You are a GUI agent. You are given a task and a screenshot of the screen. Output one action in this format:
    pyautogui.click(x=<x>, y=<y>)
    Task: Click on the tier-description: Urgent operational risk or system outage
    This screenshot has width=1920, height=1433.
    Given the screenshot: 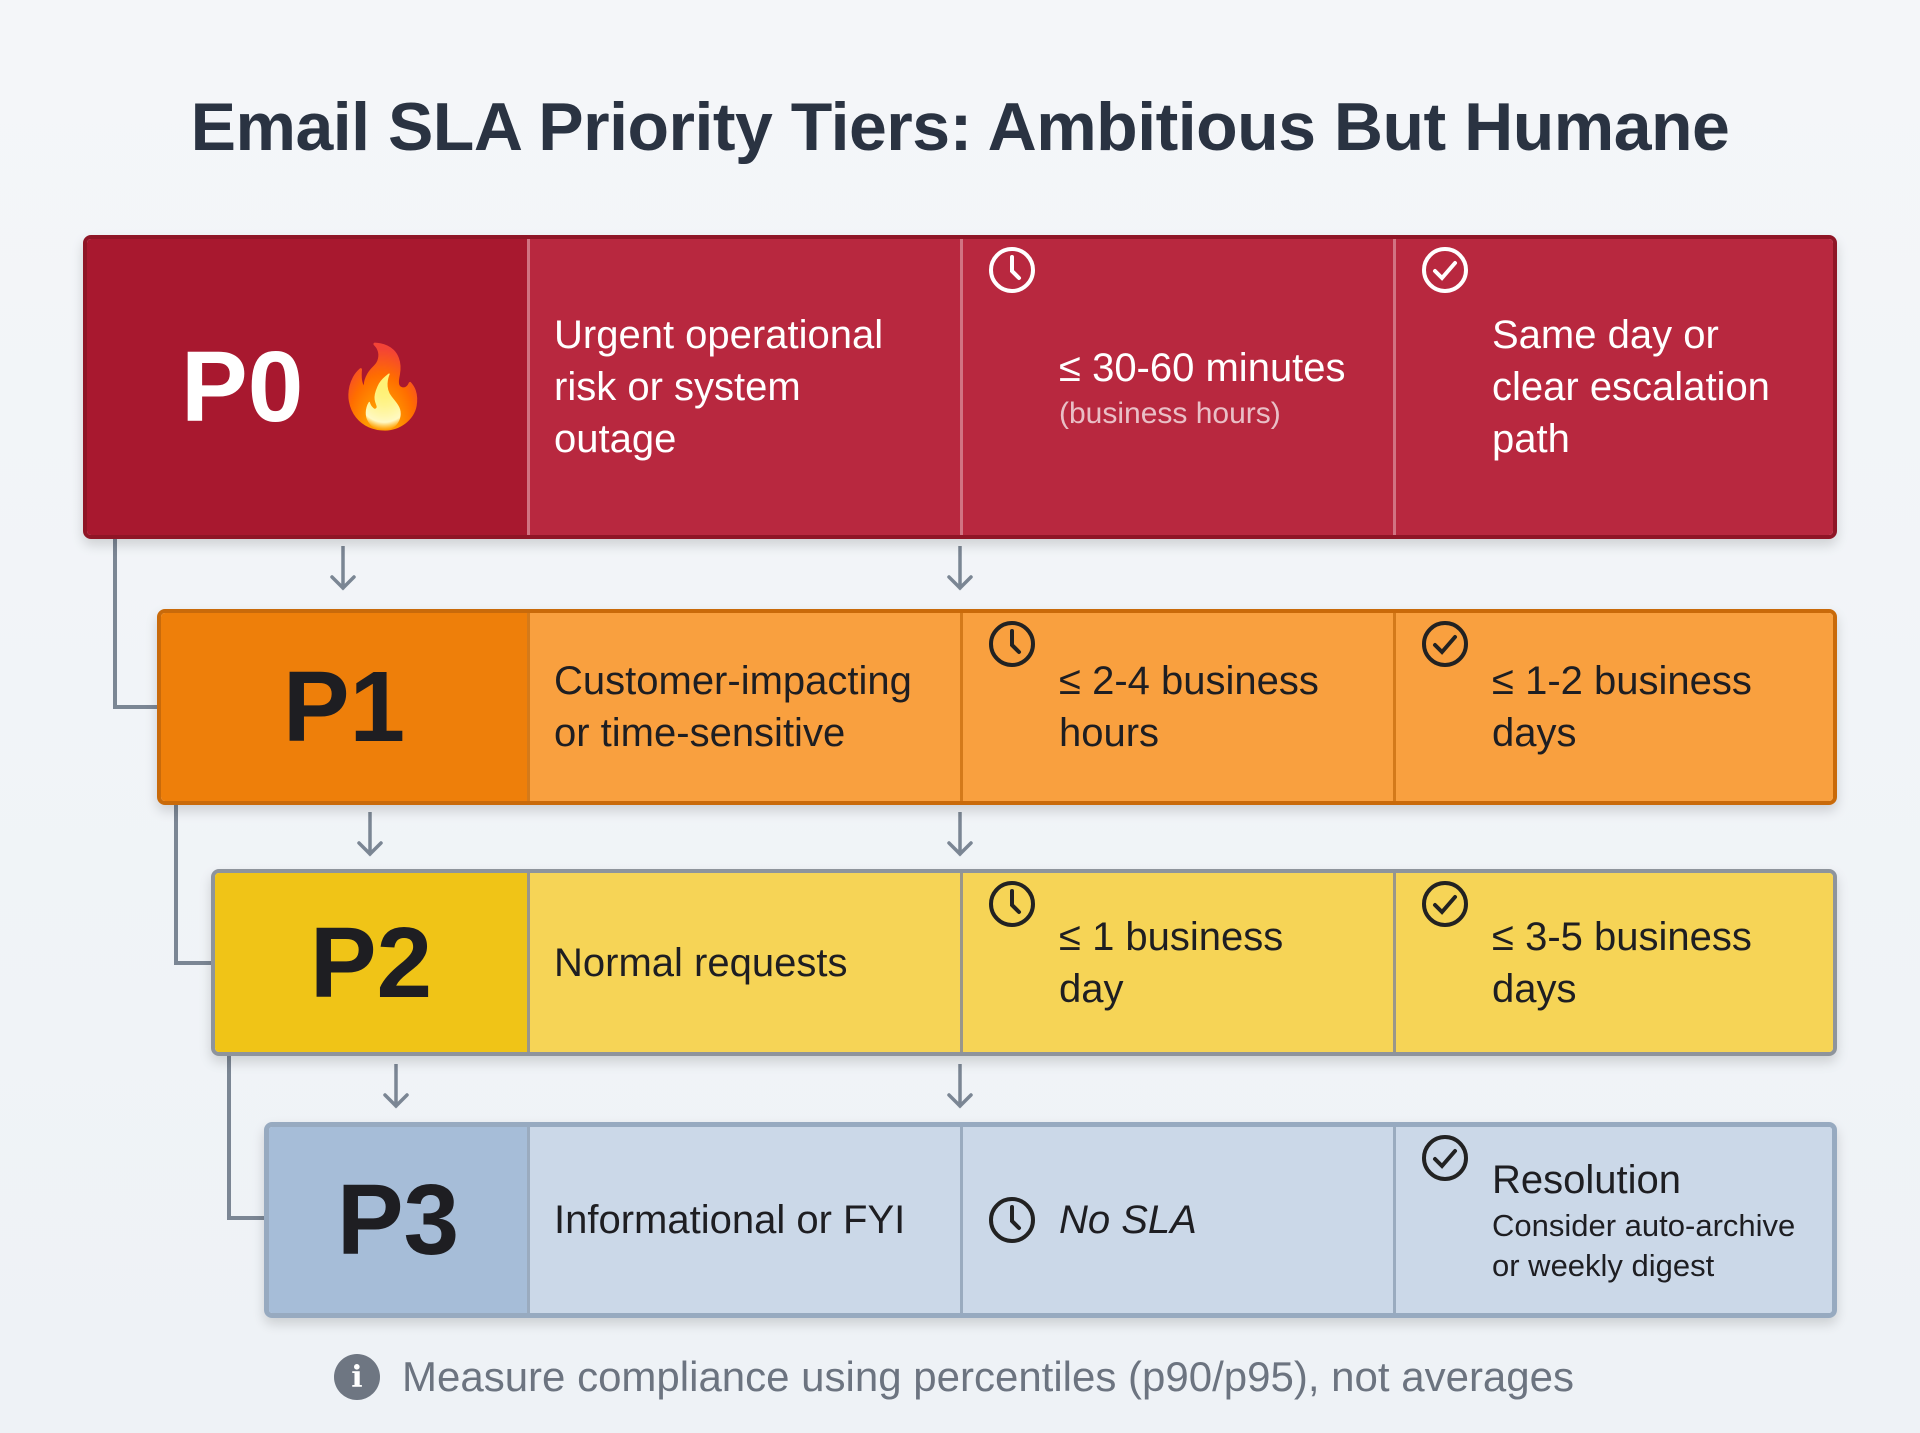 What is the action you would take?
    pyautogui.click(x=743, y=387)
    